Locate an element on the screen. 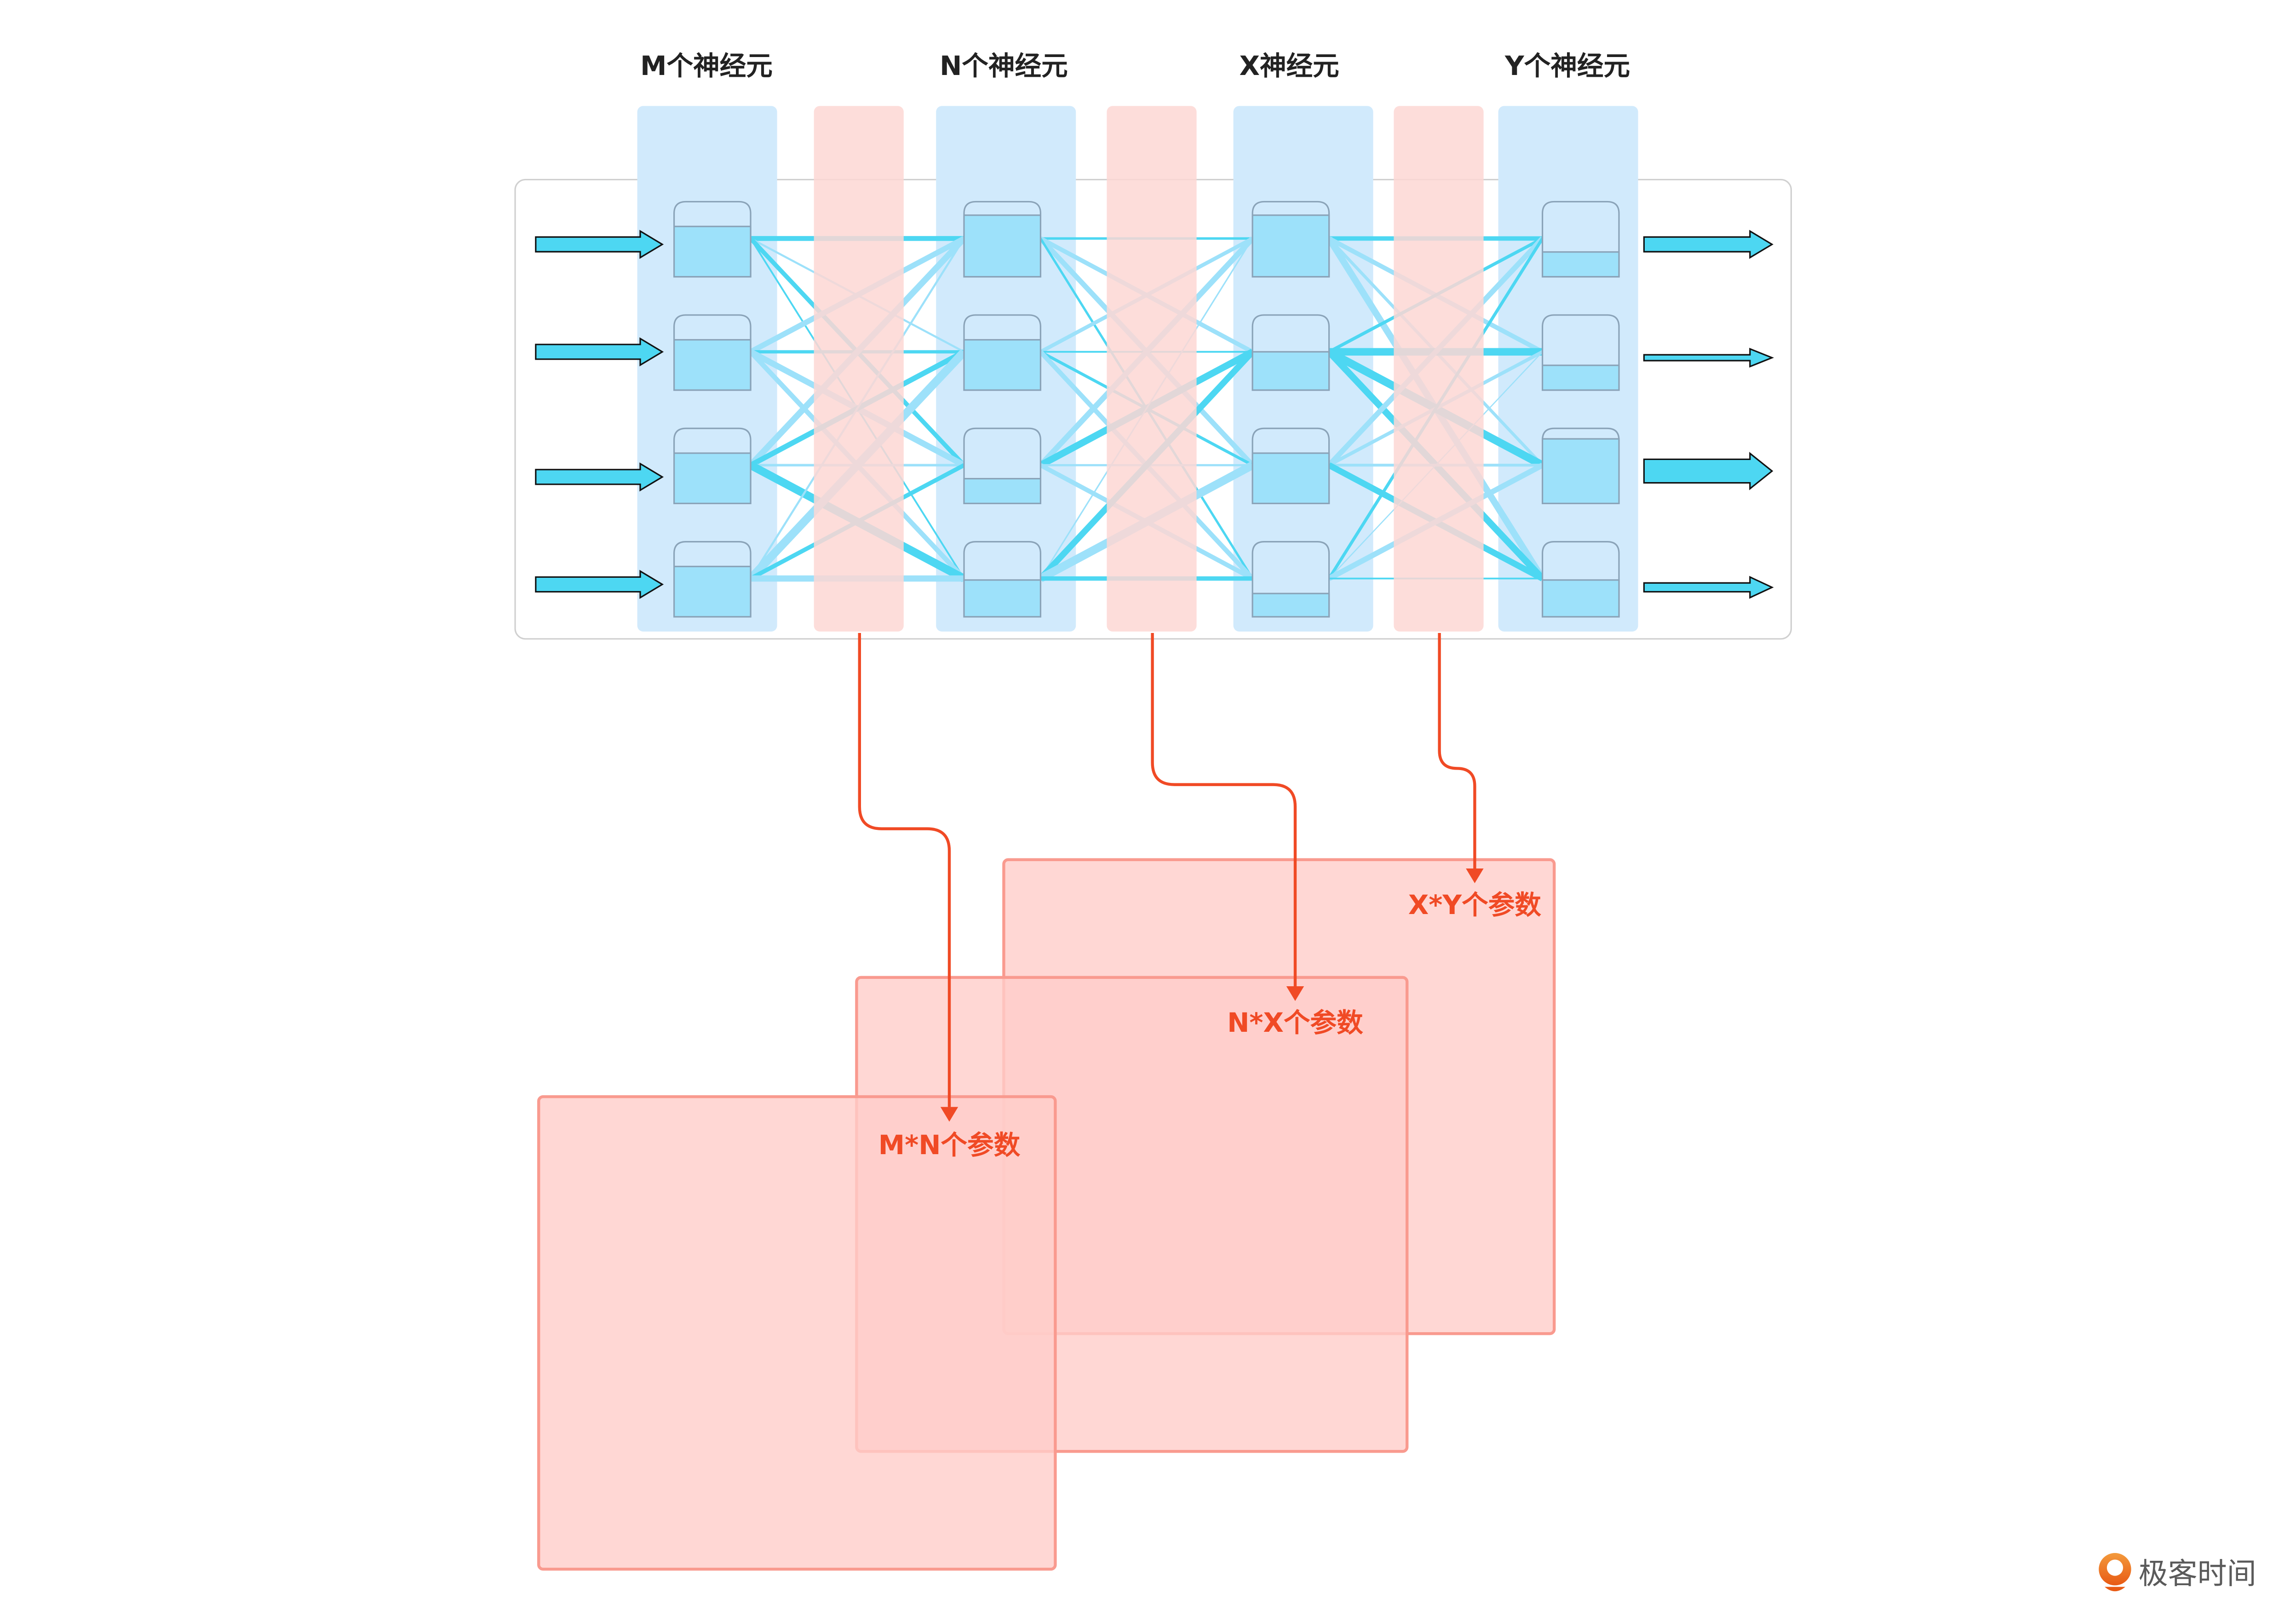 This screenshot has width=2296, height=1616. connector-xy is located at coordinates (1457, 751).